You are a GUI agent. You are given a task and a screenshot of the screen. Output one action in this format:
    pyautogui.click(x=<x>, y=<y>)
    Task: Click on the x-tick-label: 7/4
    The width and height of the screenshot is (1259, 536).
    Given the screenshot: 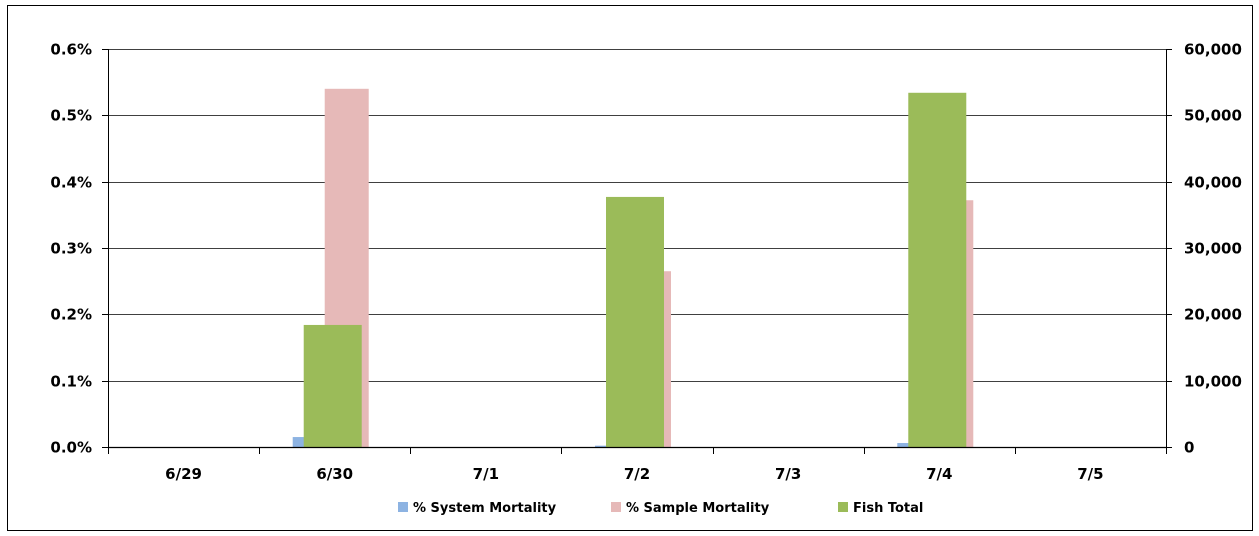 What is the action you would take?
    pyautogui.click(x=939, y=474)
    